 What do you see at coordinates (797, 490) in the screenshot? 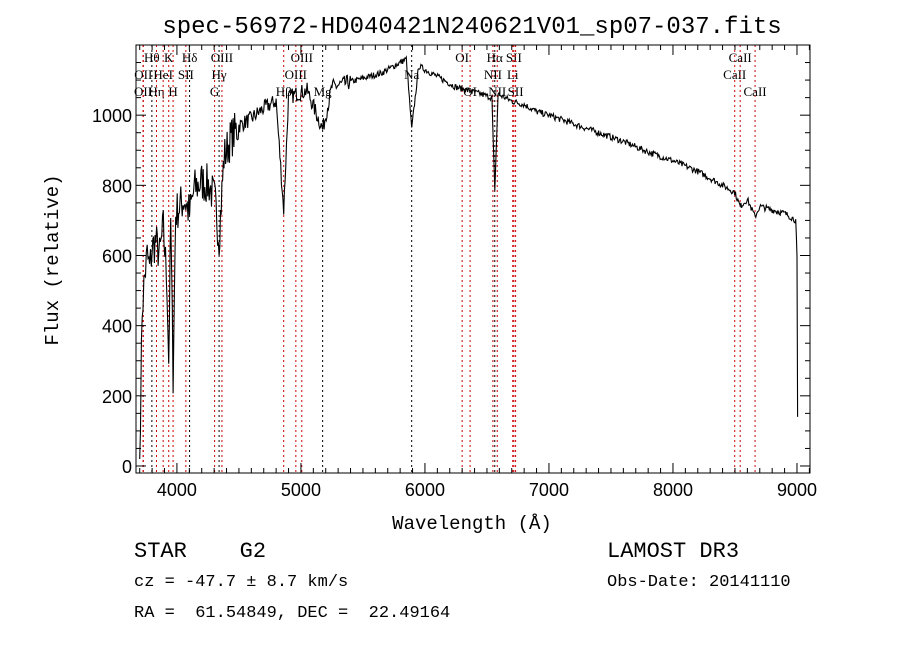
I see `x-tick-label: 9000` at bounding box center [797, 490].